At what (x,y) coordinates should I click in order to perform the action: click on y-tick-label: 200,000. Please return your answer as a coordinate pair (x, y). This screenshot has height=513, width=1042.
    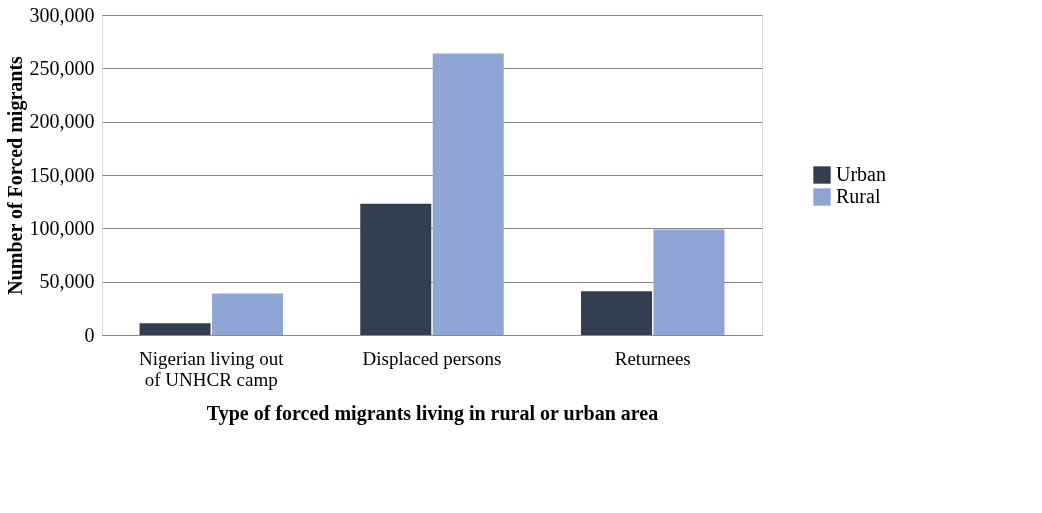
    Looking at the image, I should click on (62, 121).